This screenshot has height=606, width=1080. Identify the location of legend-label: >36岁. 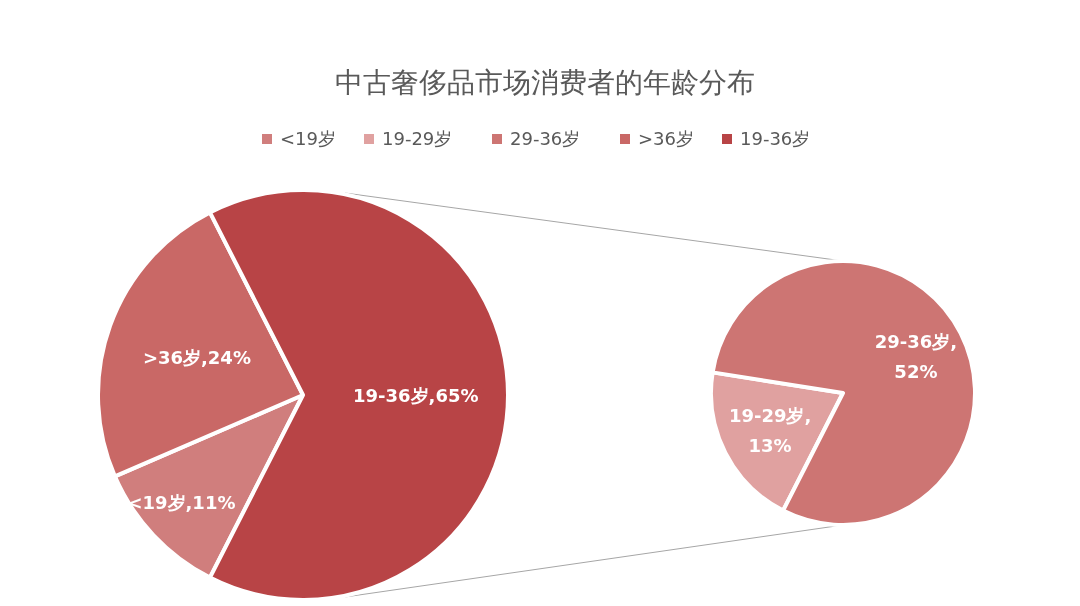
(666, 138).